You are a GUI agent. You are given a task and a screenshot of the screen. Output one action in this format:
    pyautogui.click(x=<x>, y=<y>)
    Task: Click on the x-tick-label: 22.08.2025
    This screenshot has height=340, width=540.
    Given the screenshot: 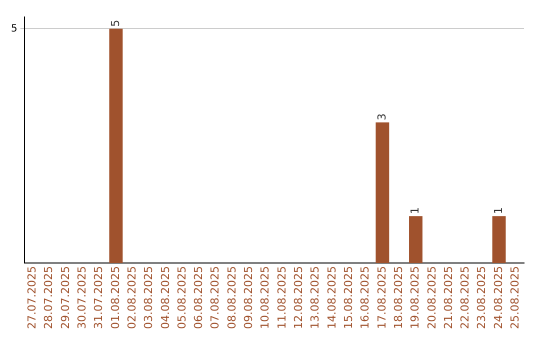 What is the action you would take?
    pyautogui.click(x=465, y=298)
    